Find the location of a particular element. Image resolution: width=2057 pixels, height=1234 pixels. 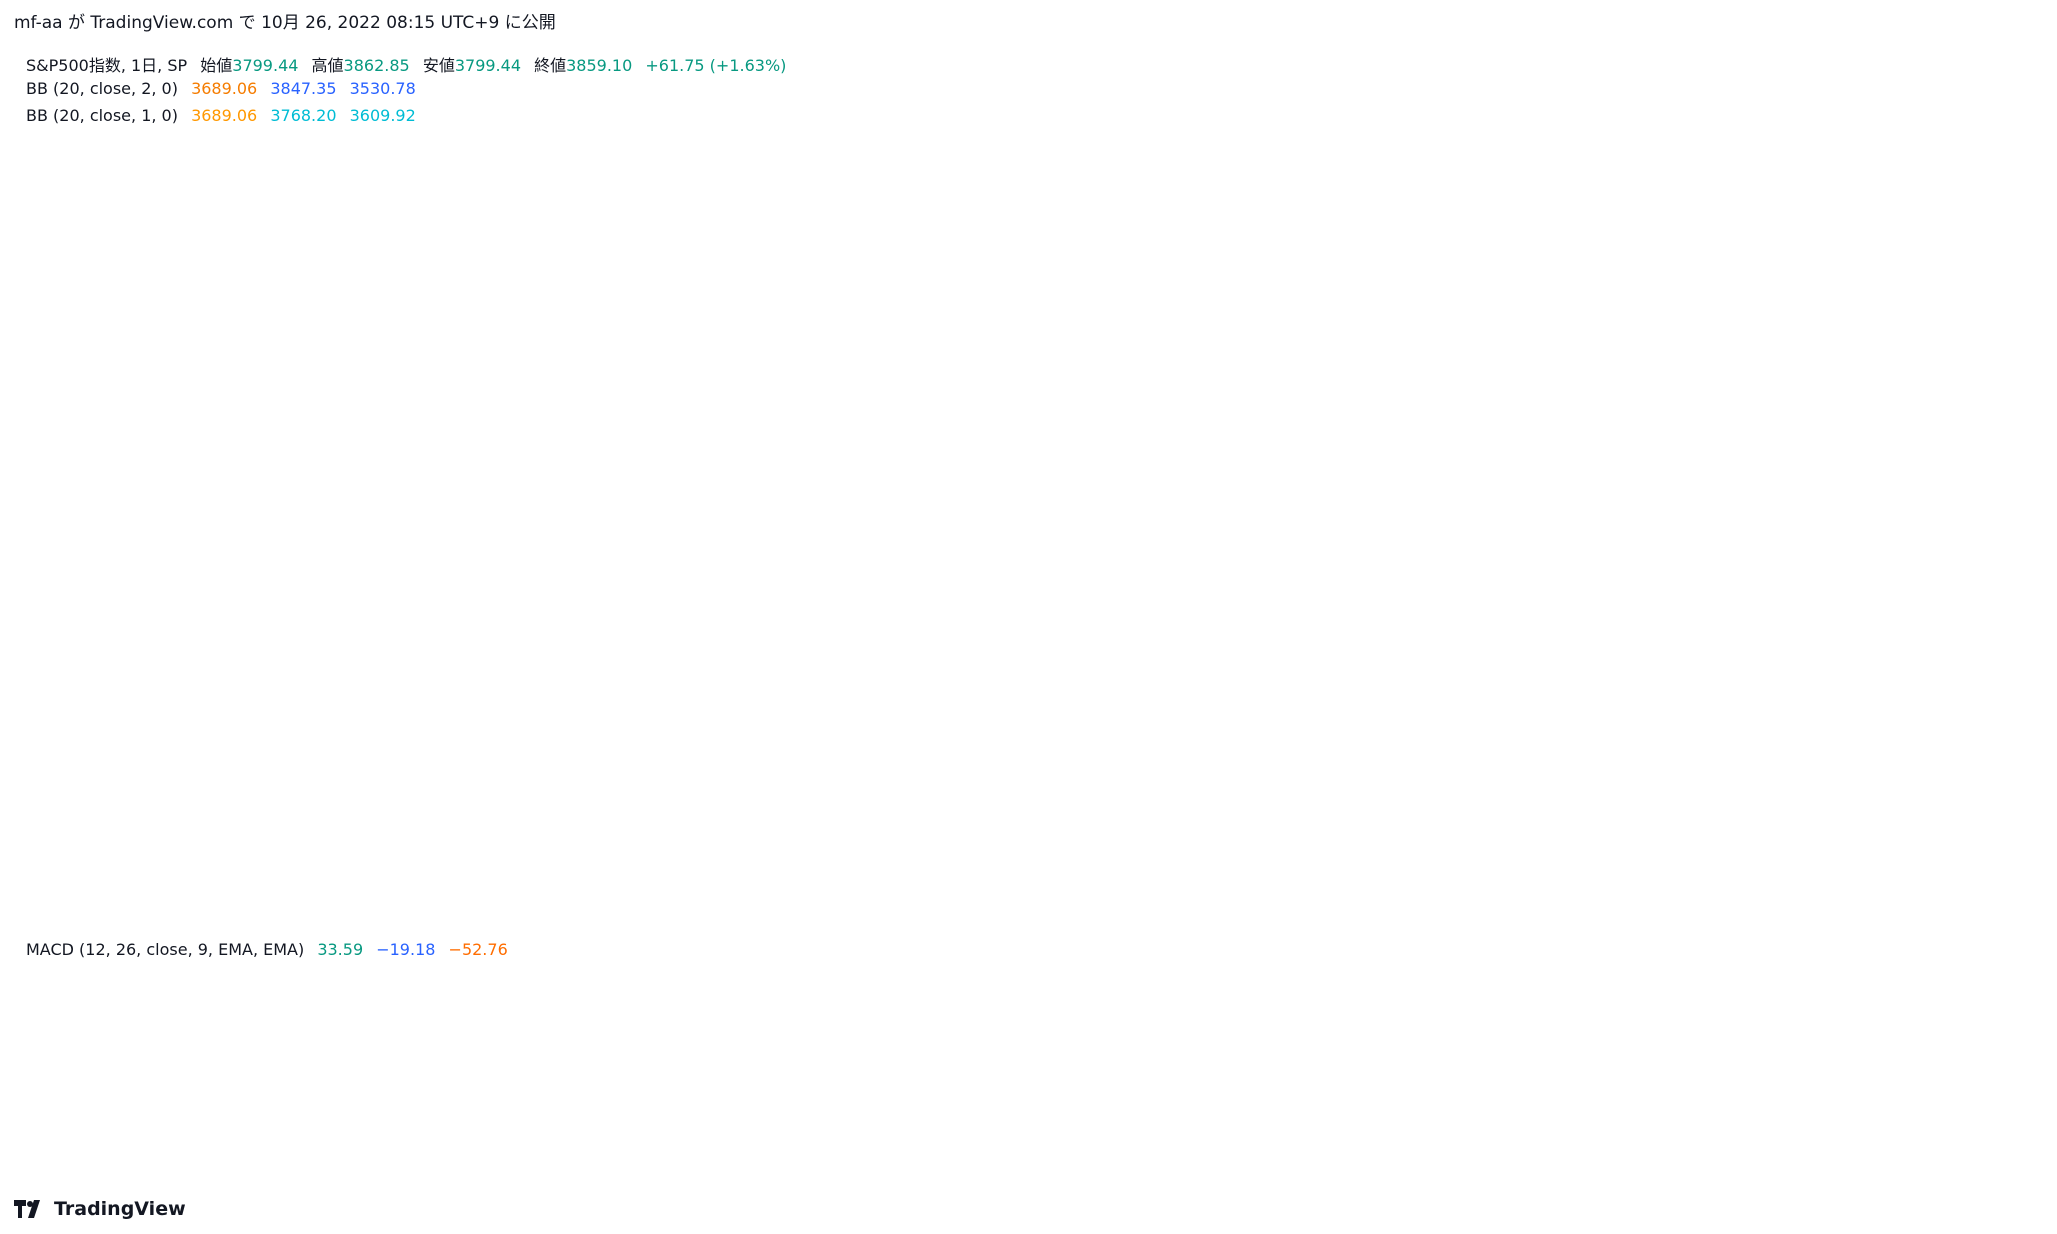

macd-label: MACD (12, 26, close, 9, EMA, EMA) is located at coordinates (165, 949).